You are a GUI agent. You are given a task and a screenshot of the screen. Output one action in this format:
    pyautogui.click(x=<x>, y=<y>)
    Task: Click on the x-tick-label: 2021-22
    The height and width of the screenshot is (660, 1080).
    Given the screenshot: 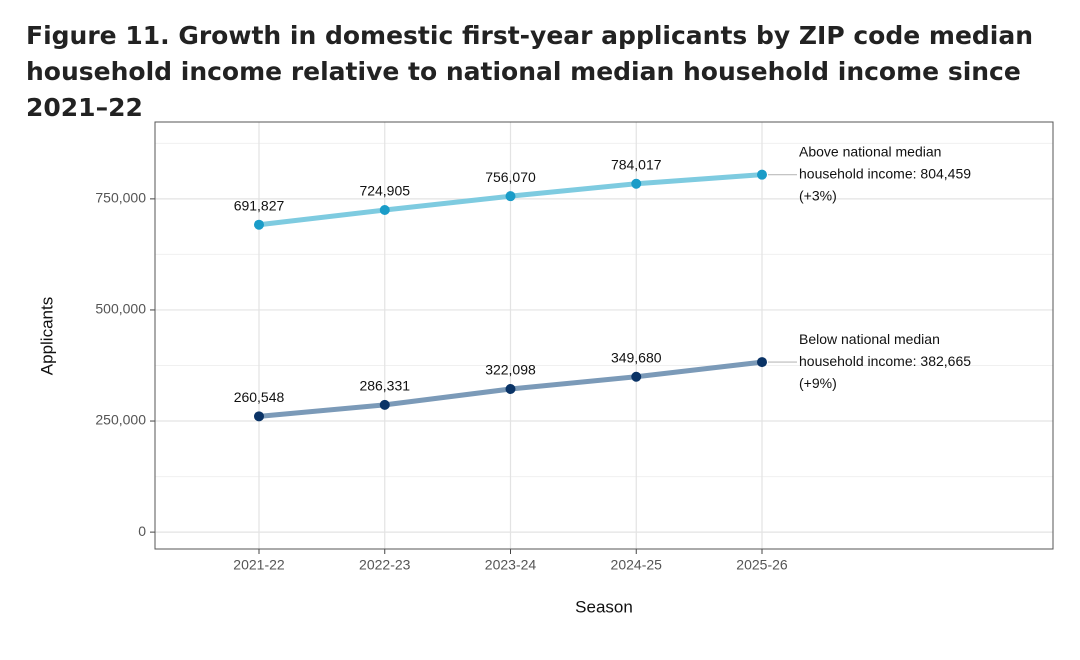 What is the action you would take?
    pyautogui.click(x=259, y=565)
    